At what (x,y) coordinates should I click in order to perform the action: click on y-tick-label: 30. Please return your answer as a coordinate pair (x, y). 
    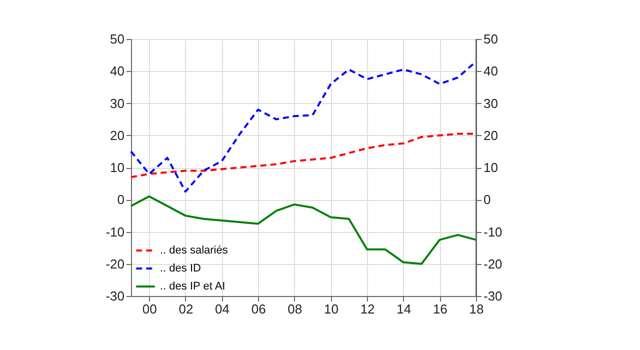
    Looking at the image, I should click on (117, 103).